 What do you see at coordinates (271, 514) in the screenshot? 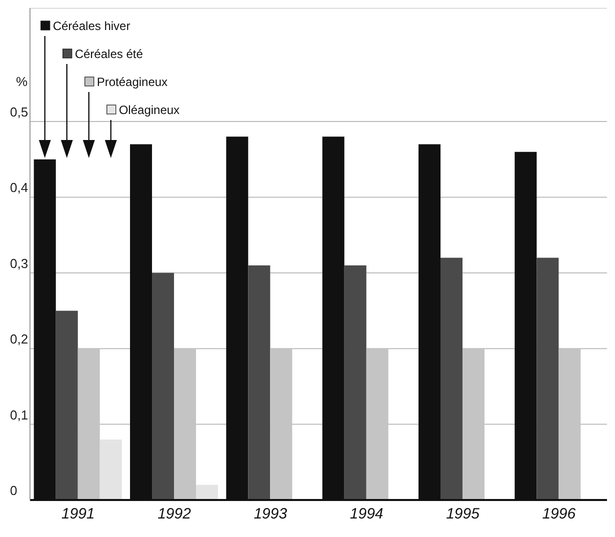
I see `x-tick-label: 1993` at bounding box center [271, 514].